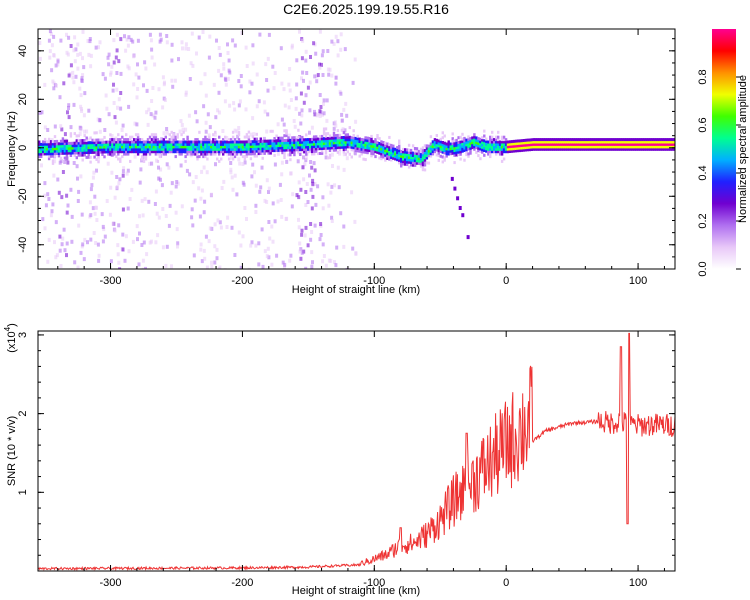  What do you see at coordinates (460, 208) in the screenshot?
I see `spectrogram-tail-cell` at bounding box center [460, 208].